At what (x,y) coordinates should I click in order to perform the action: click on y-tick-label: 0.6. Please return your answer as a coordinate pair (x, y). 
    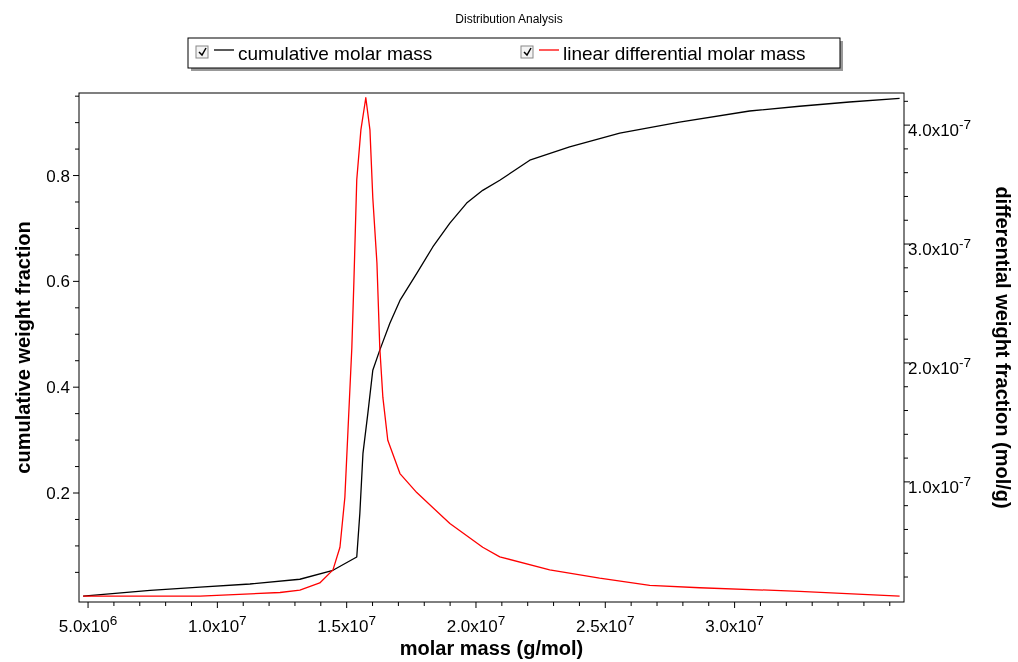
    Looking at the image, I should click on (58, 282).